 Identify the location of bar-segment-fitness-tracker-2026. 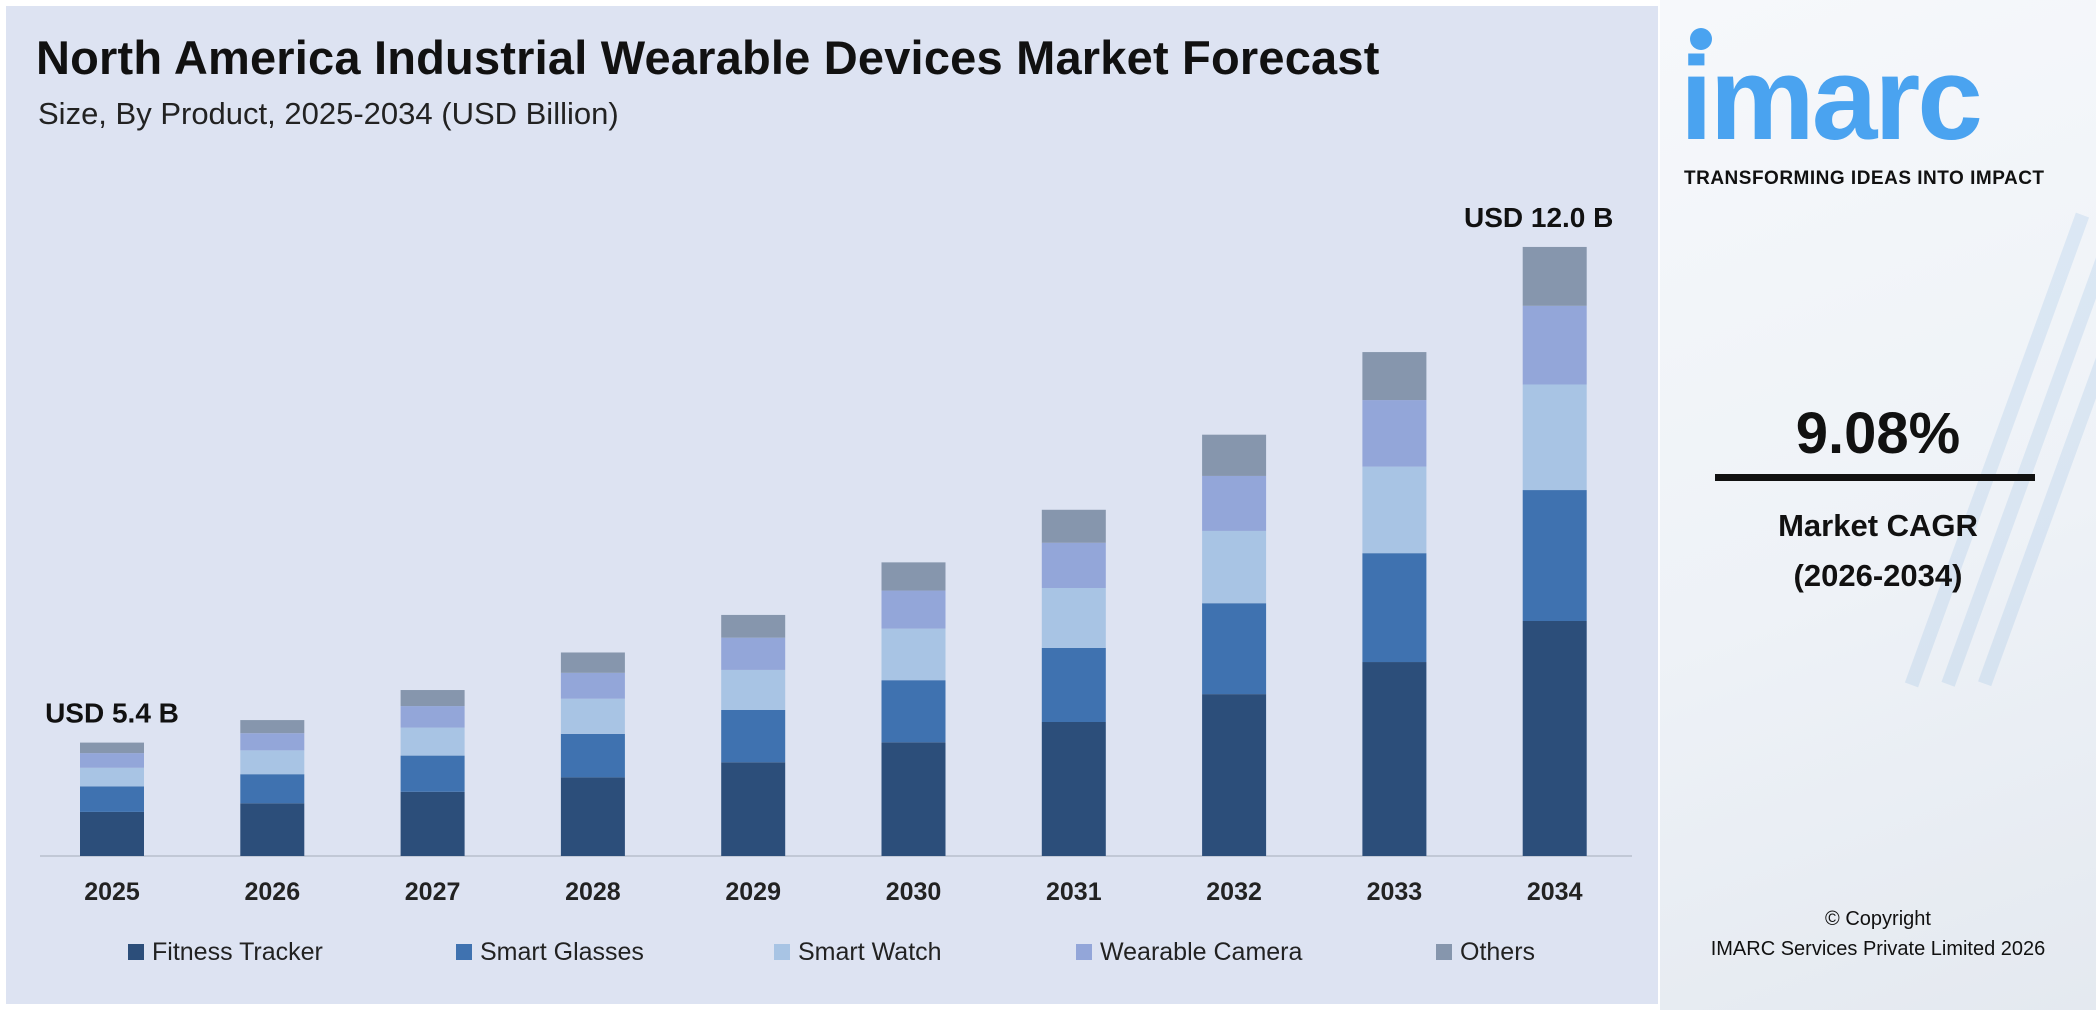
(272, 829).